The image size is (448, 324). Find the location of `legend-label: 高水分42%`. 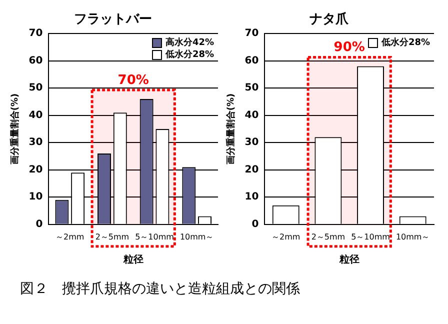

legend-label: 高水分42% is located at coordinates (189, 42).